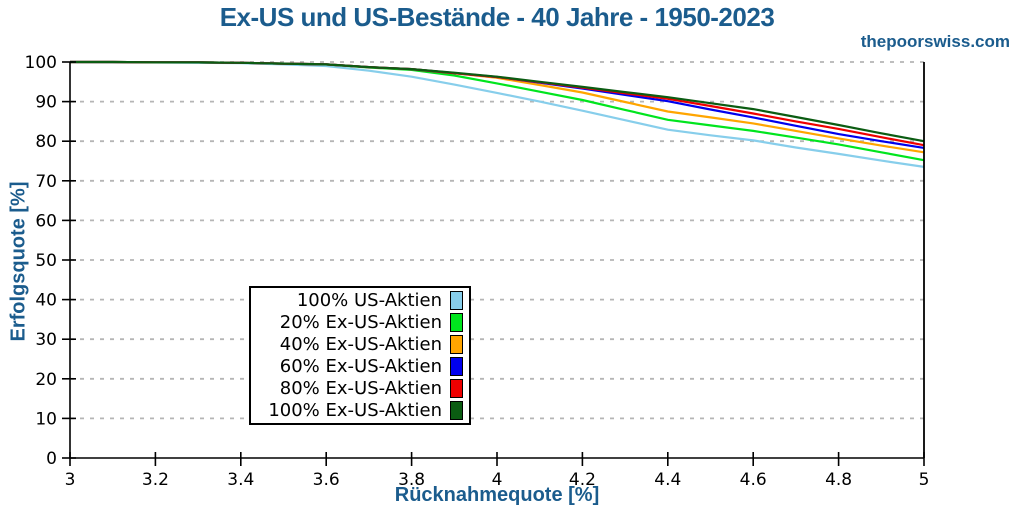  Describe the element at coordinates (240, 480) in the screenshot. I see `x-tick-label: 3.4` at that location.